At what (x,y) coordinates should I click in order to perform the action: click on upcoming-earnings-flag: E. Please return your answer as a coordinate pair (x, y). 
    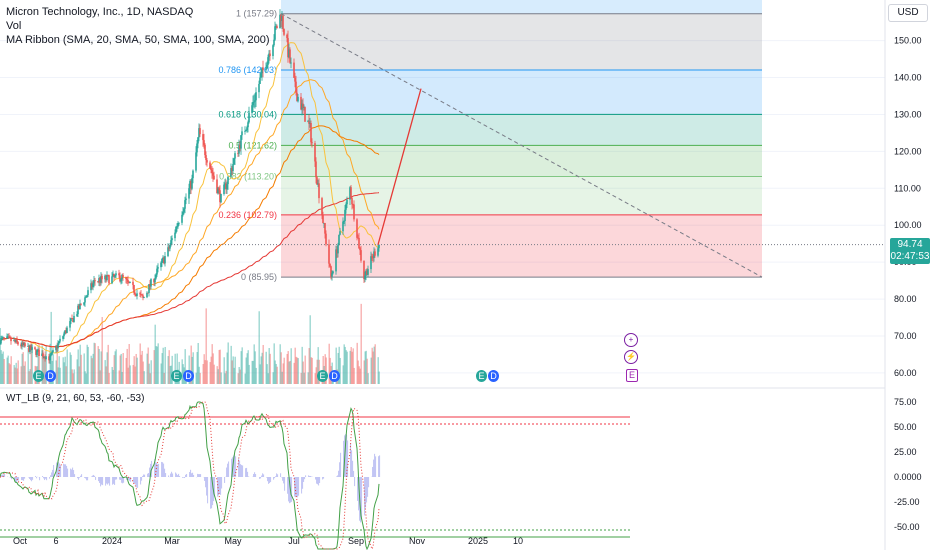
    Looking at the image, I should click on (632, 375).